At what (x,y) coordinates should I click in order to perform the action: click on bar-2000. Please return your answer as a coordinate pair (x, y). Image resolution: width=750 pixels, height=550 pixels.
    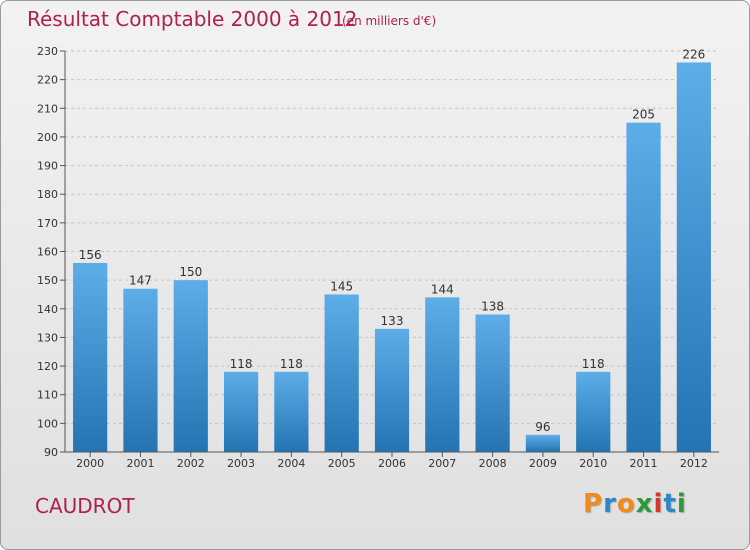
    Looking at the image, I should click on (90, 357).